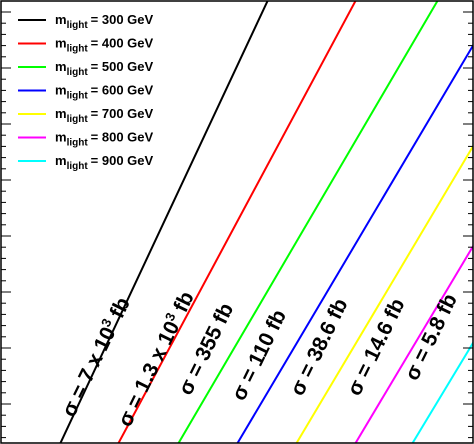  I want to click on annotation-text: σ = 38.6 fb, so click(319, 347).